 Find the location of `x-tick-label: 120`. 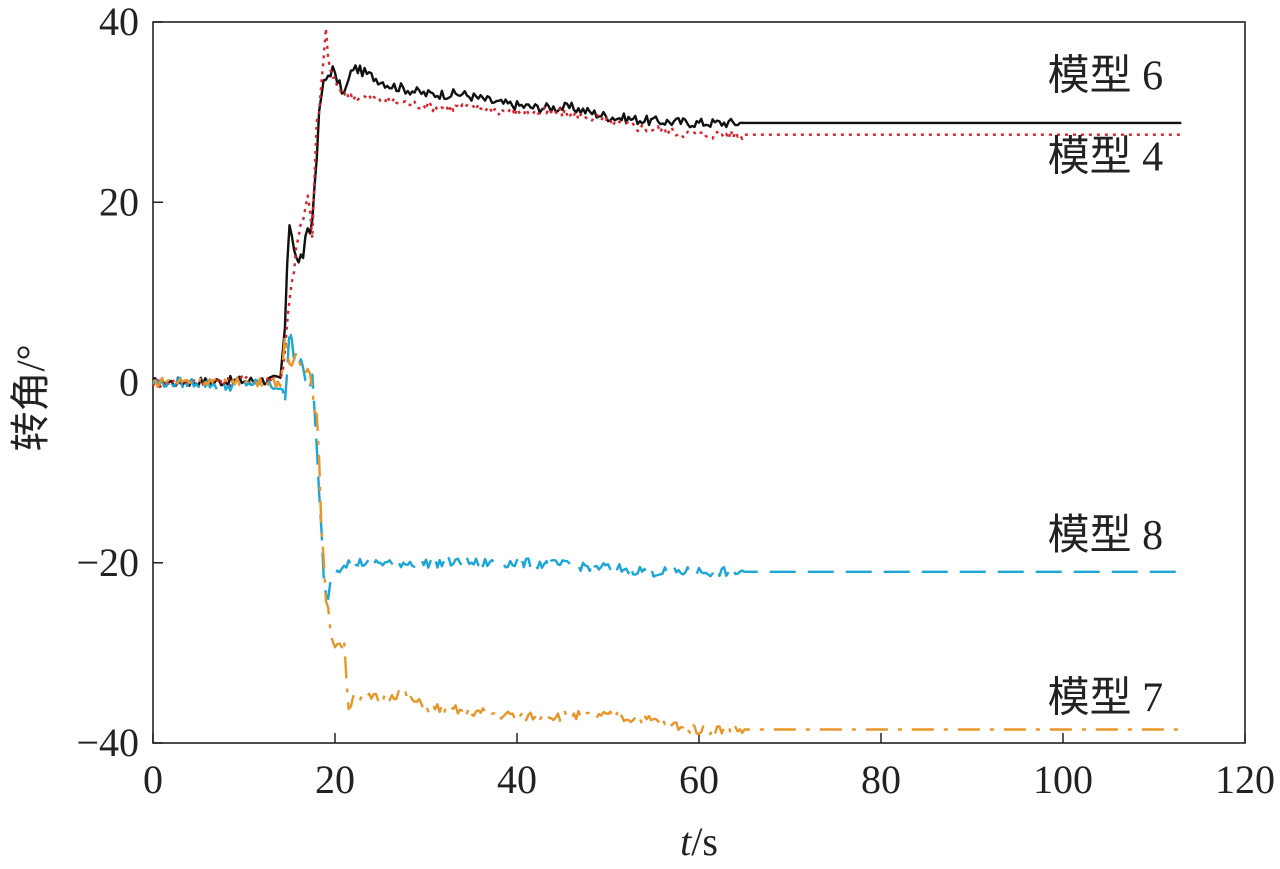

x-tick-label: 120 is located at coordinates (1245, 779).